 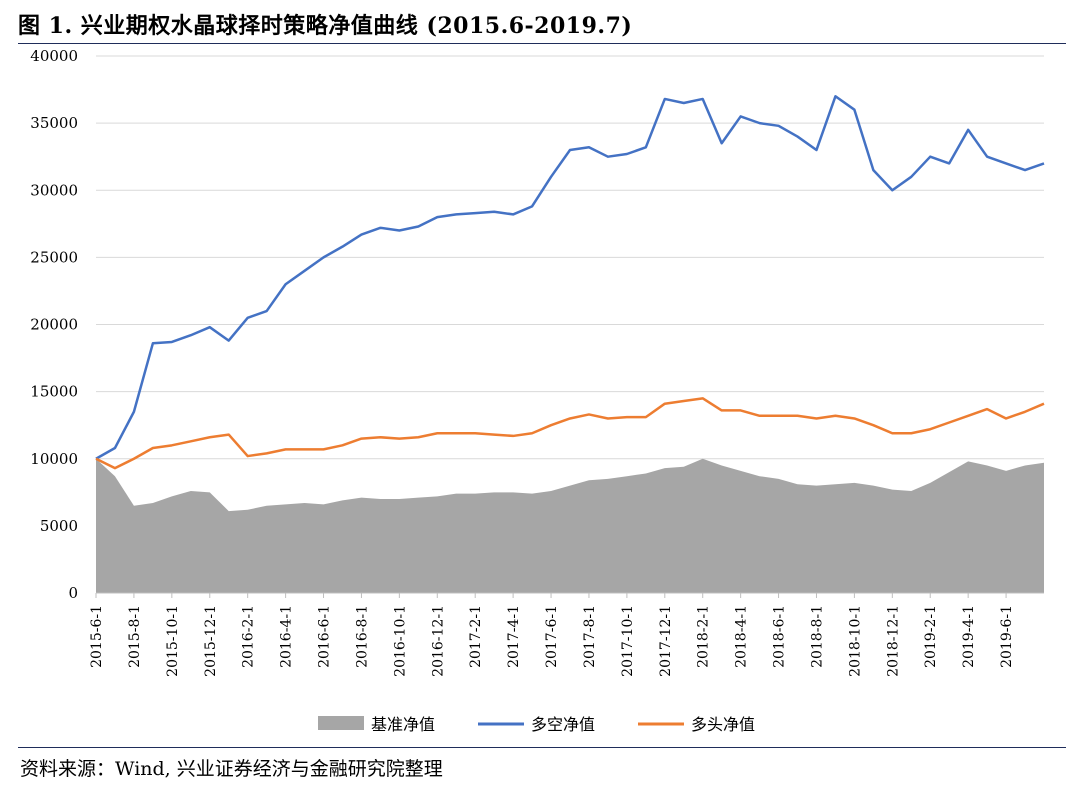 I want to click on y-tick-label: 0, so click(x=73, y=593).